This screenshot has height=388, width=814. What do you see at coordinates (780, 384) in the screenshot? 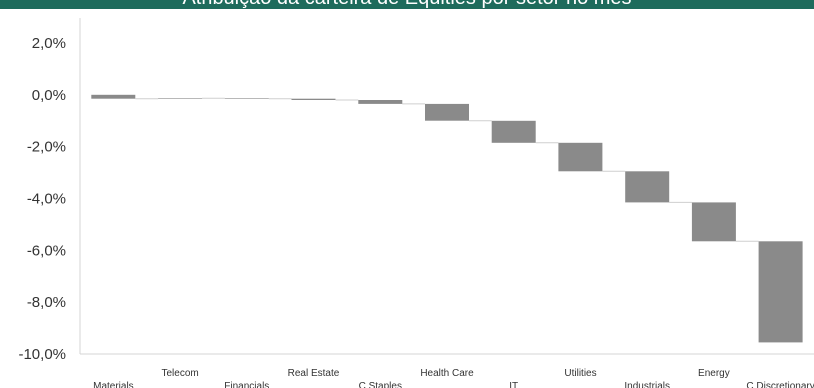
I see `x-tick-label: C Discretionary` at bounding box center [780, 384].